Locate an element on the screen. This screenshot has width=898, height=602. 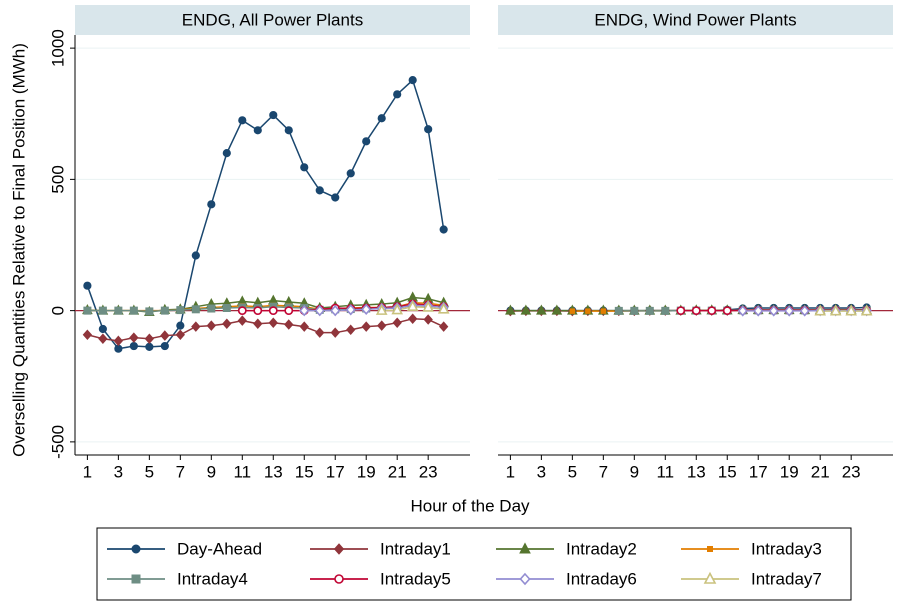
y-tick-label: 0 is located at coordinates (57, 310).